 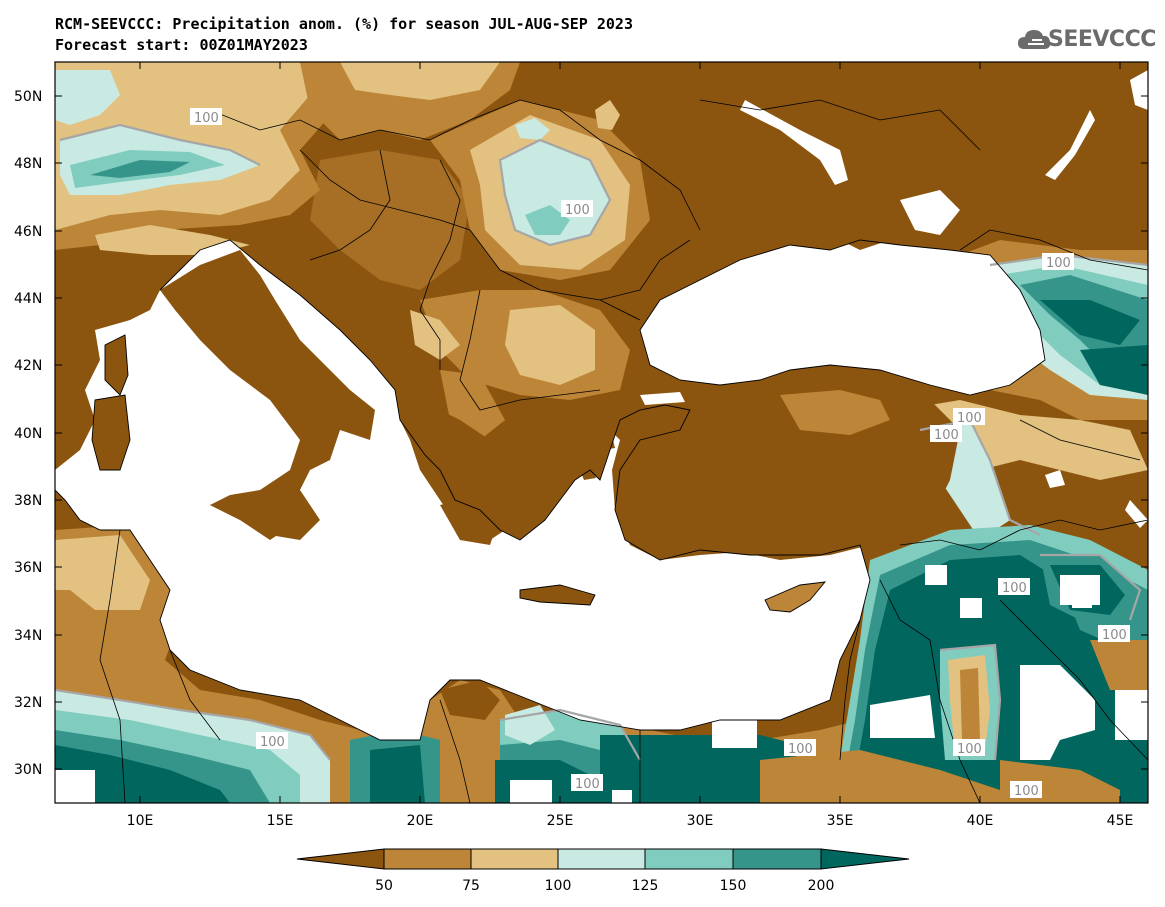 What do you see at coordinates (28, 164) in the screenshot?
I see `lat-label: 48N` at bounding box center [28, 164].